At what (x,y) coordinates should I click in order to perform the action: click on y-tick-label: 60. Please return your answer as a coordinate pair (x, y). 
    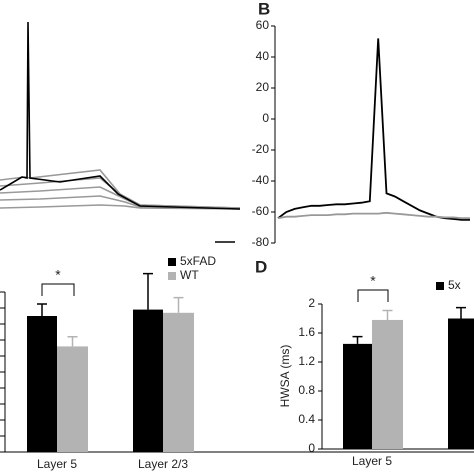
    Looking at the image, I should click on (263, 25).